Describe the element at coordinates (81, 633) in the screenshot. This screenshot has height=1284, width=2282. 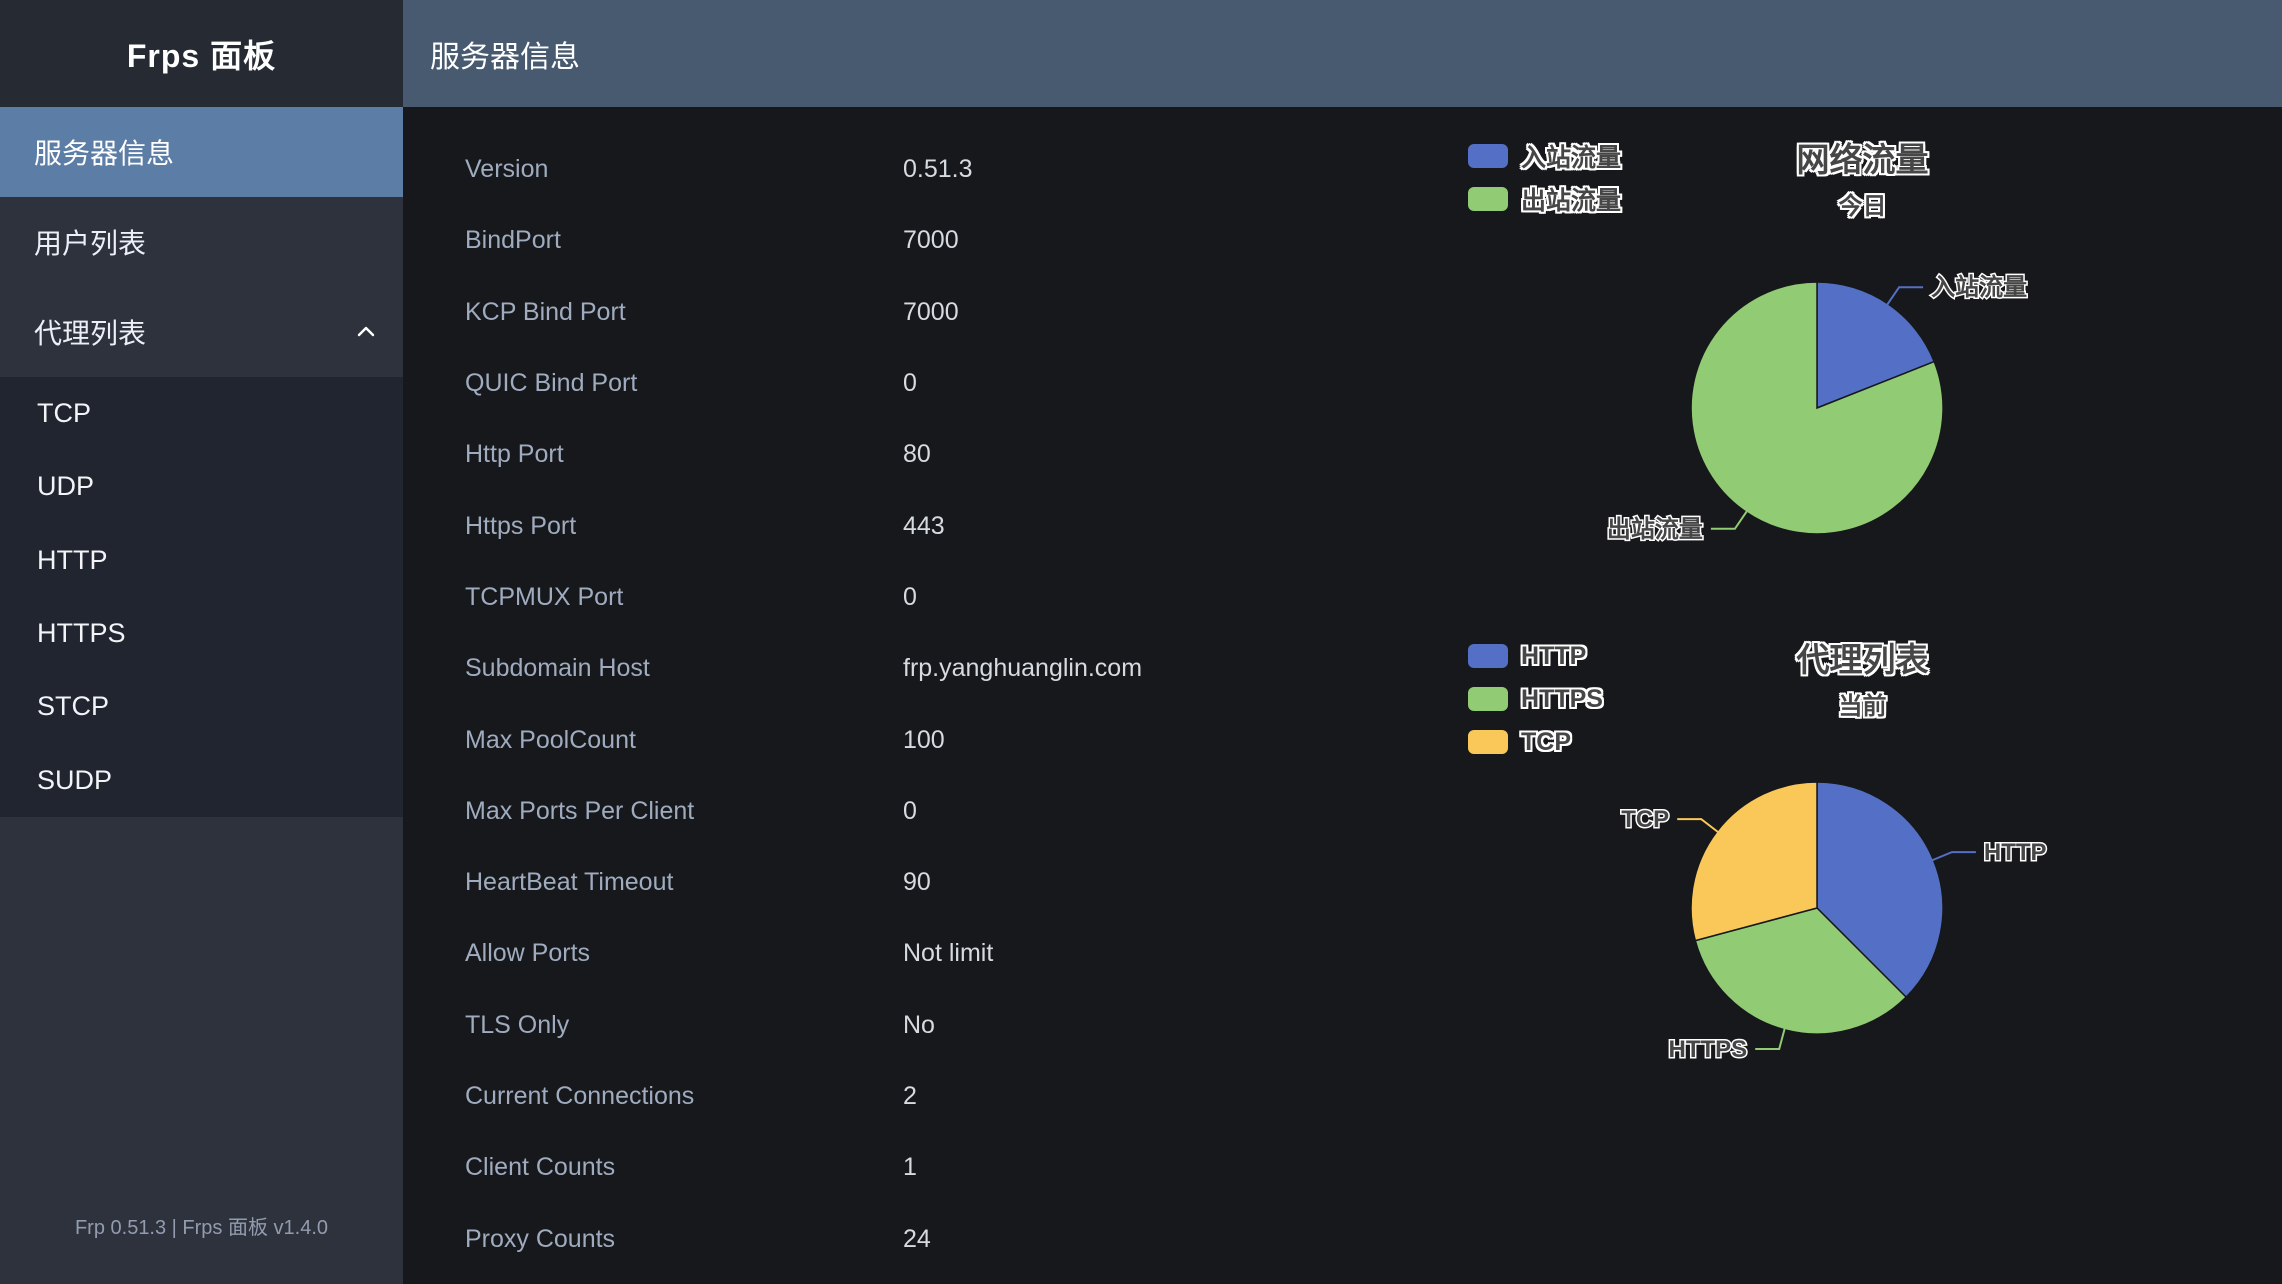
I see `submenu-item-label: HTTPS` at that location.